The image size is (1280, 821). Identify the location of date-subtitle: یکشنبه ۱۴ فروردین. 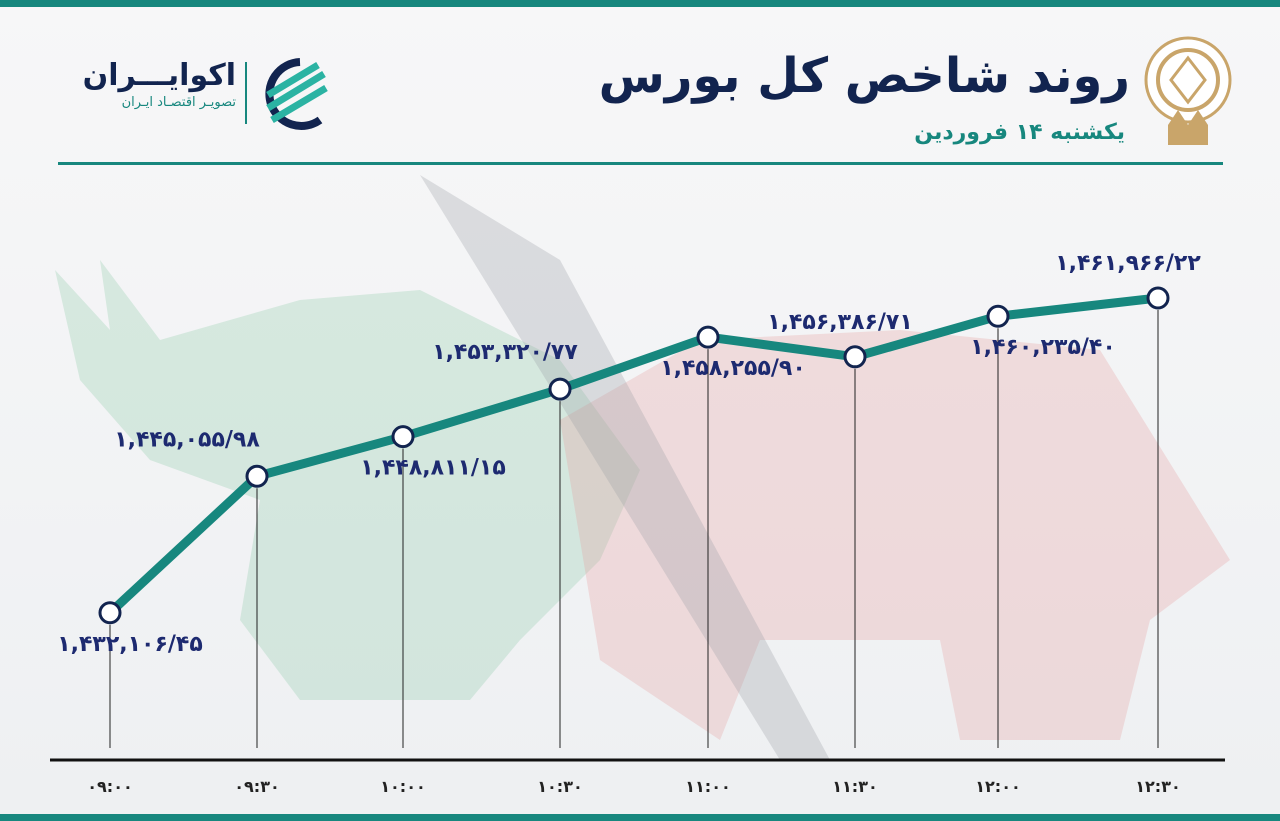
(1019, 132).